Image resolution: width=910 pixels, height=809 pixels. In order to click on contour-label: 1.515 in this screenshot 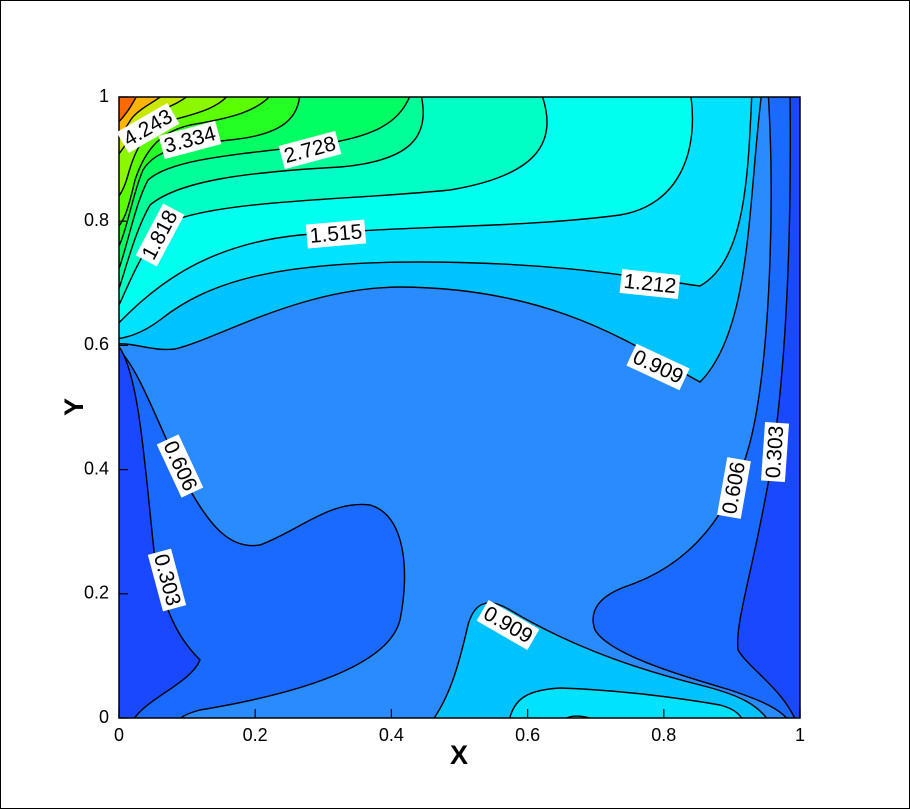, I will do `click(336, 234)`.